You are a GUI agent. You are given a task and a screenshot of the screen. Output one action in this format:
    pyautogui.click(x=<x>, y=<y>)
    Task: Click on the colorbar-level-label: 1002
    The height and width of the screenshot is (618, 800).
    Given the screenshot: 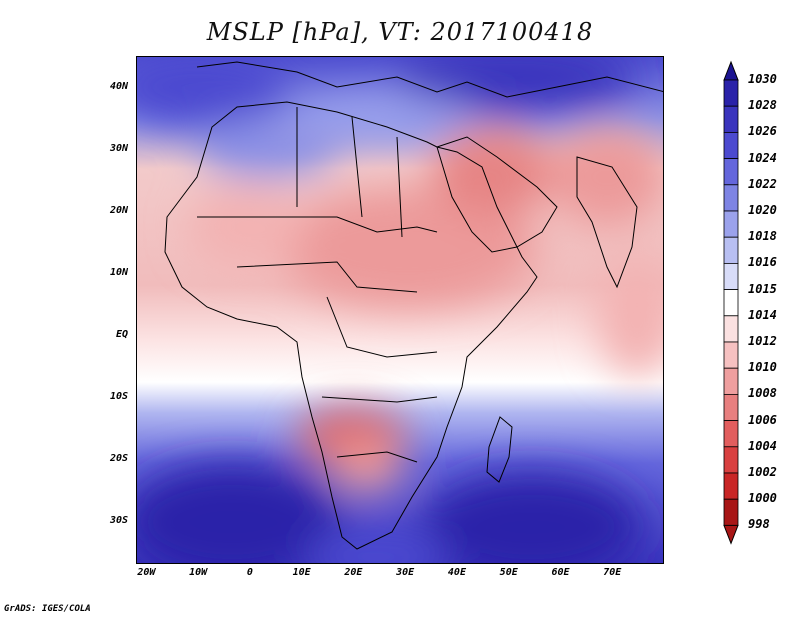 What is the action you would take?
    pyautogui.click(x=762, y=472)
    